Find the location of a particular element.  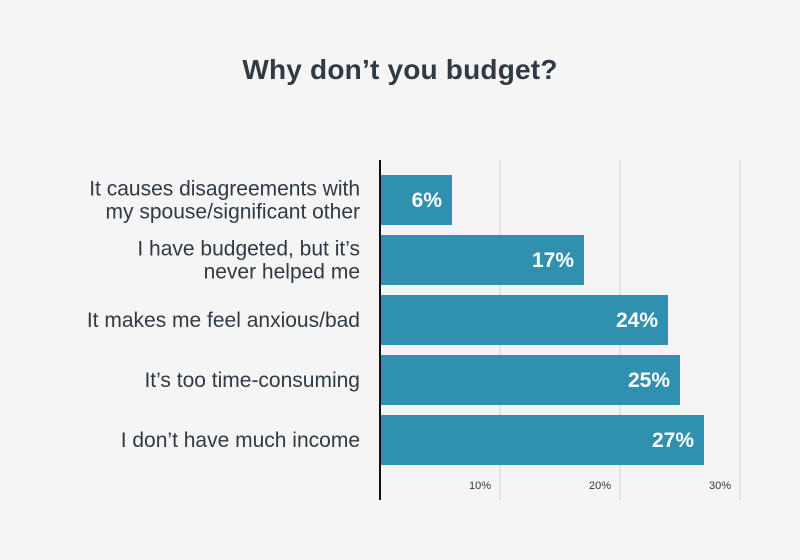

bar-value-label: 27% is located at coordinates (673, 440).